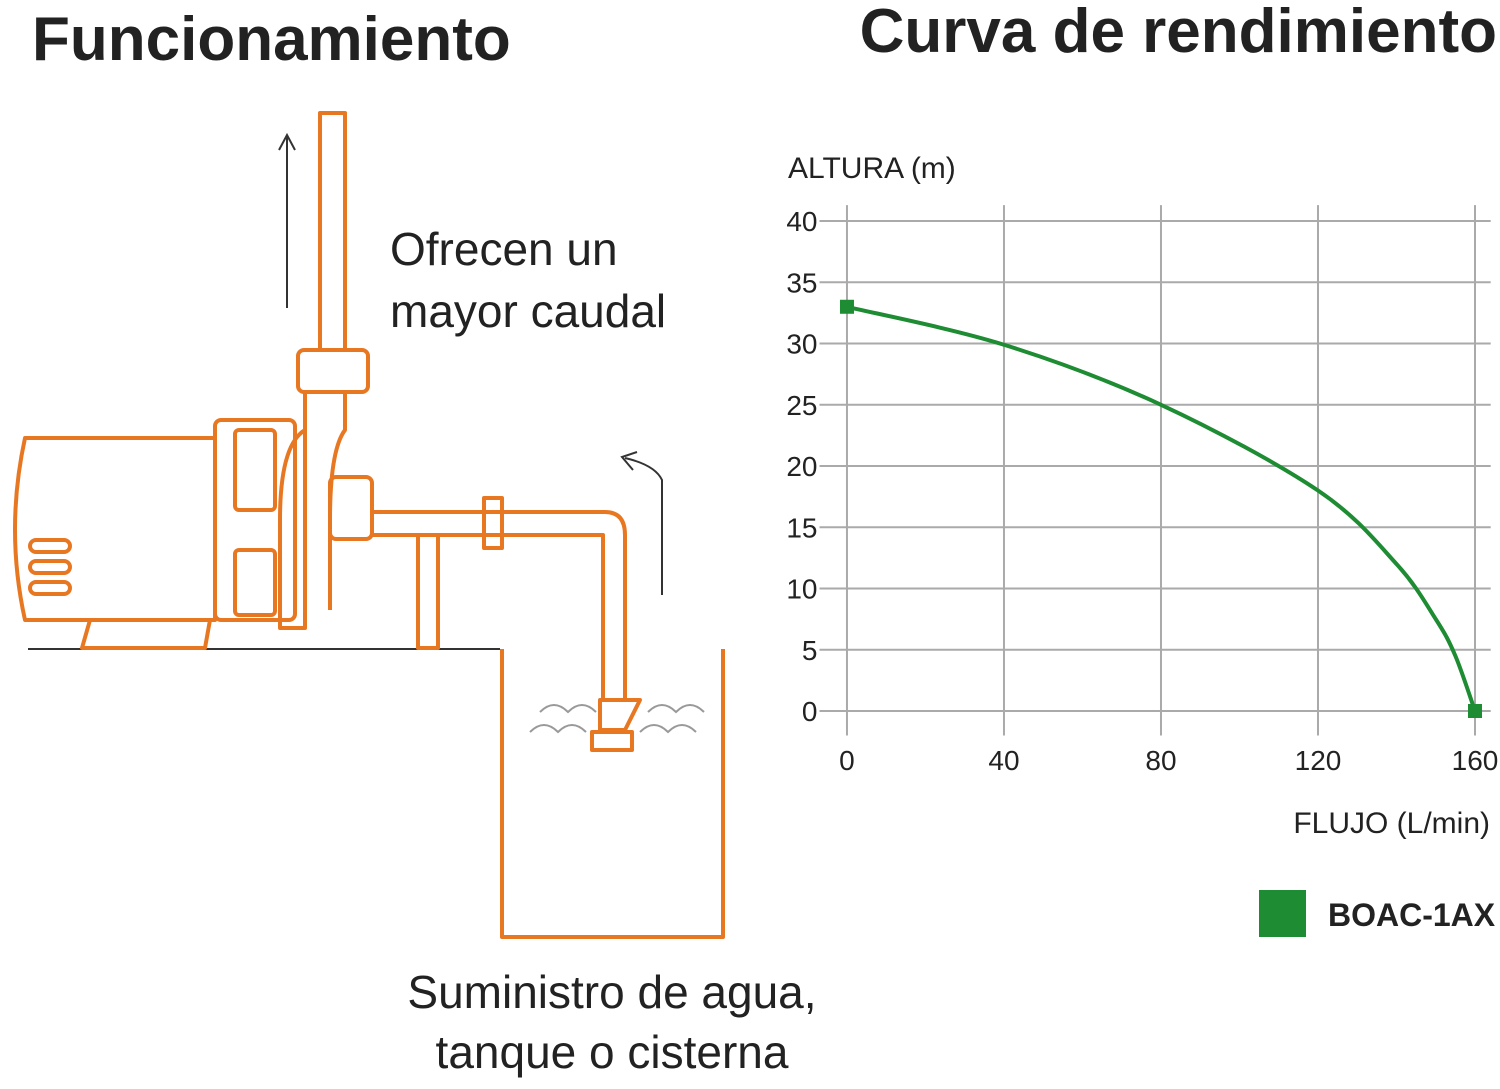 The image size is (1500, 1089). What do you see at coordinates (504, 249) in the screenshot?
I see `outlet-note: Ofrecen un` at bounding box center [504, 249].